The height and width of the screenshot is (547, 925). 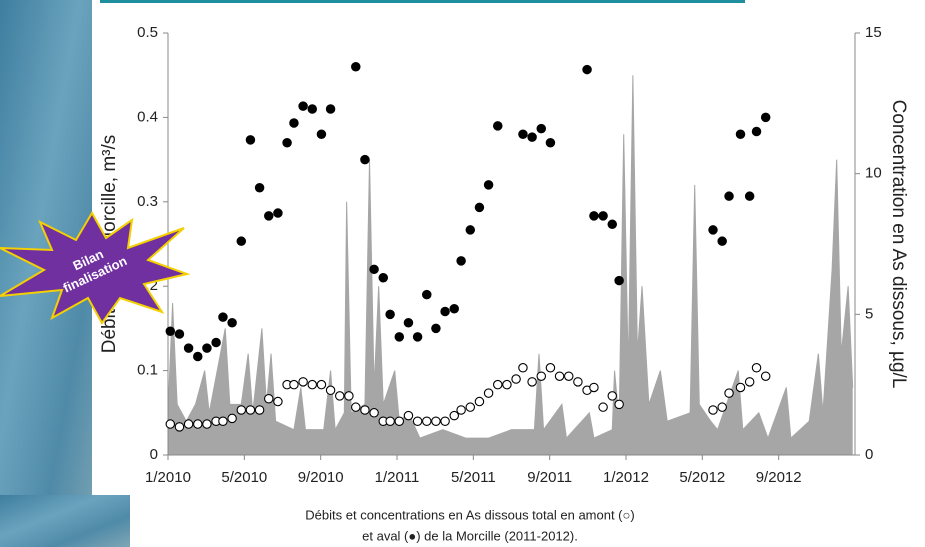 I want to click on x-tick-label: 1/2012, so click(x=626, y=477).